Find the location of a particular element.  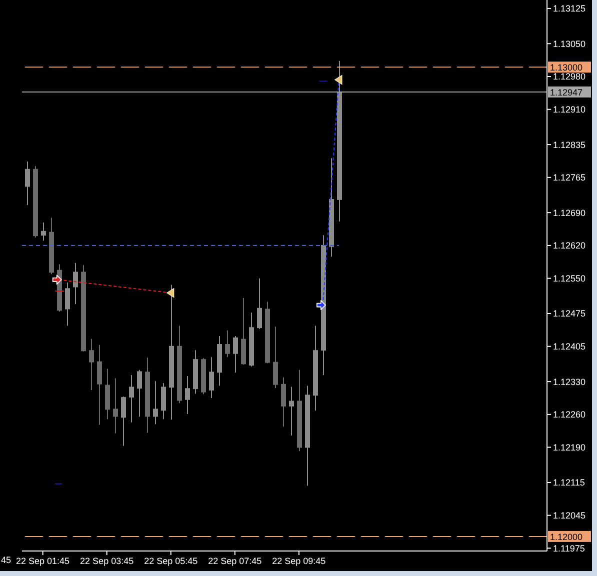

ref-line-label: 1.12947 is located at coordinates (566, 92).